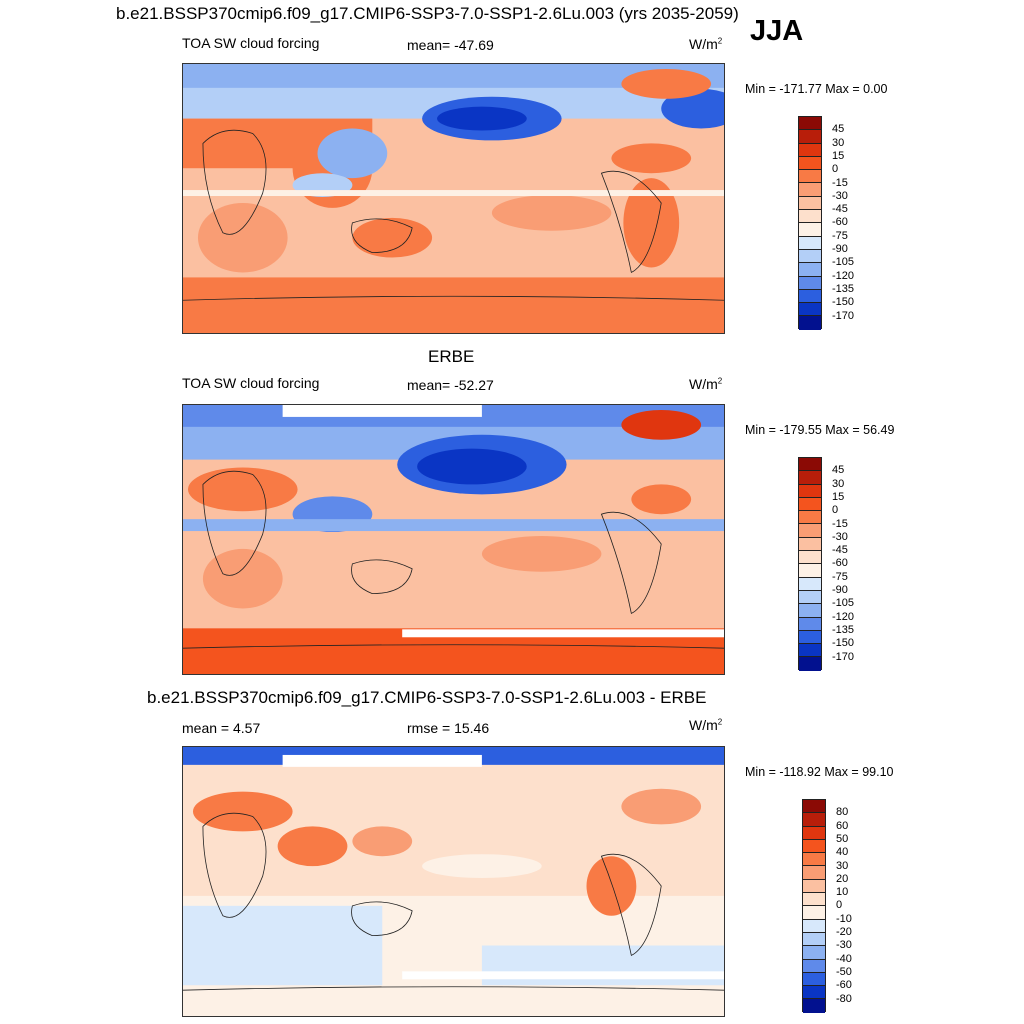  I want to click on panel2-min-max: Min = -179.55 Max = 56.49, so click(820, 430).